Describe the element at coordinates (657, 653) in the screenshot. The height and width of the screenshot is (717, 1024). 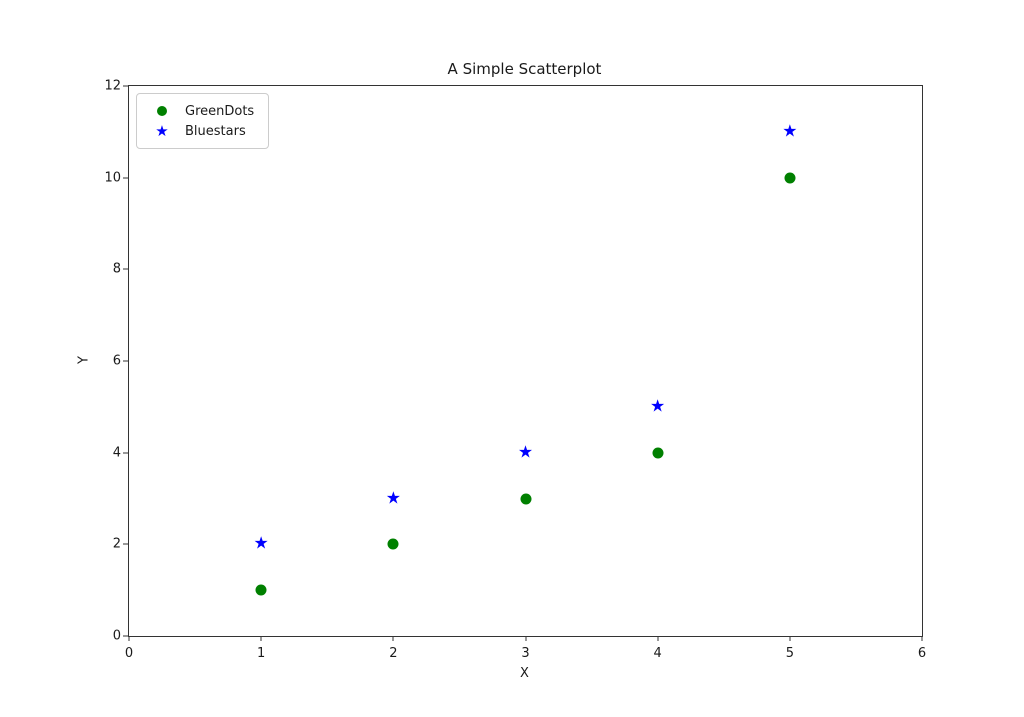
I see `x-tick-label: 4` at that location.